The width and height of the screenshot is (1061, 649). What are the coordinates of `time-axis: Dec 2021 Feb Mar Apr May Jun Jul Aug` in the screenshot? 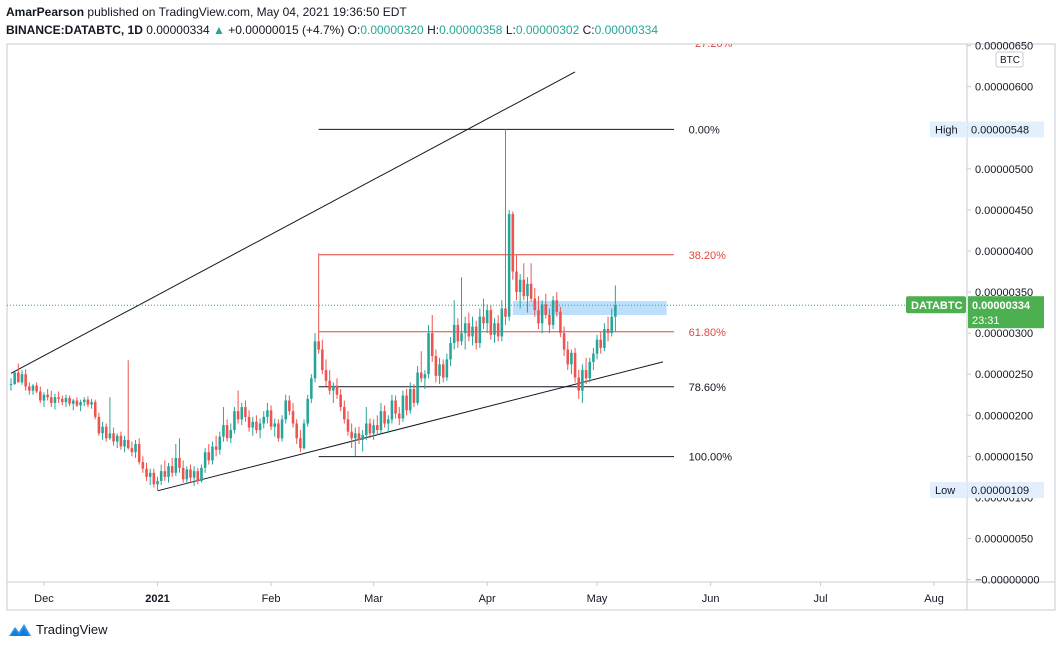 It's located at (489, 593).